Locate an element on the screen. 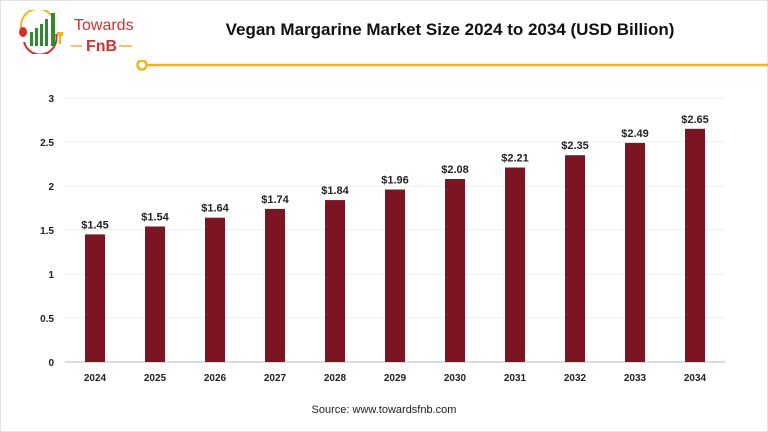 This screenshot has width=768, height=432. data-label: $1.96 is located at coordinates (395, 181).